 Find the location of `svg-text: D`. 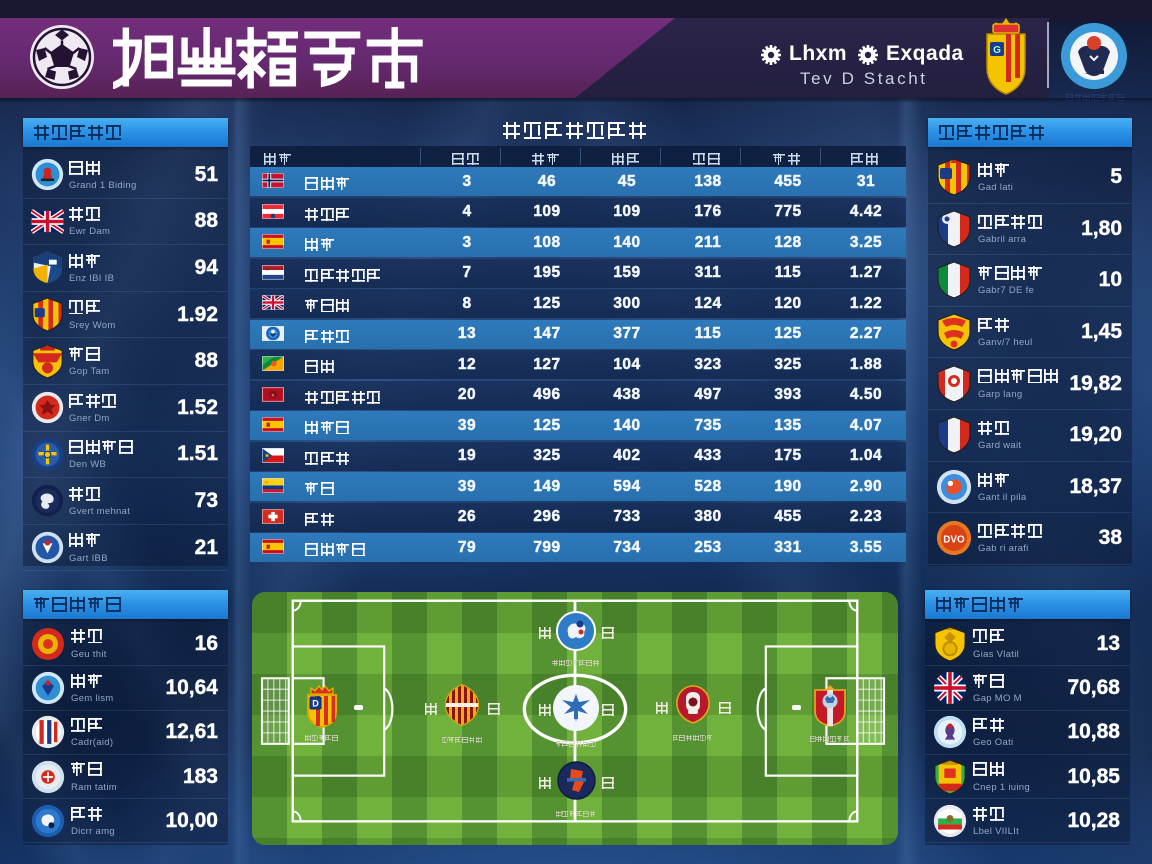

svg-text: D is located at coordinates (315, 704).